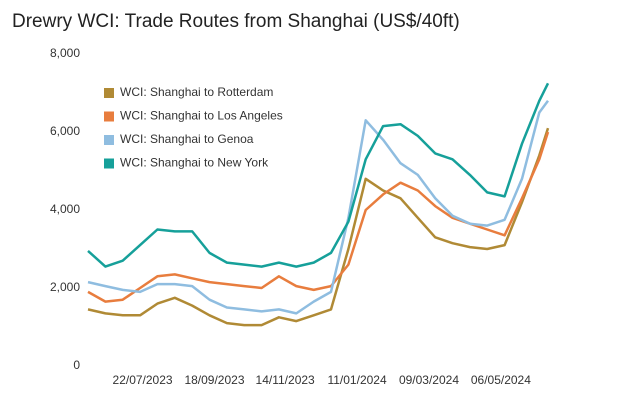 The width and height of the screenshot is (640, 407). I want to click on legend-label: WCI: Shanghai to Genoa, so click(187, 139).